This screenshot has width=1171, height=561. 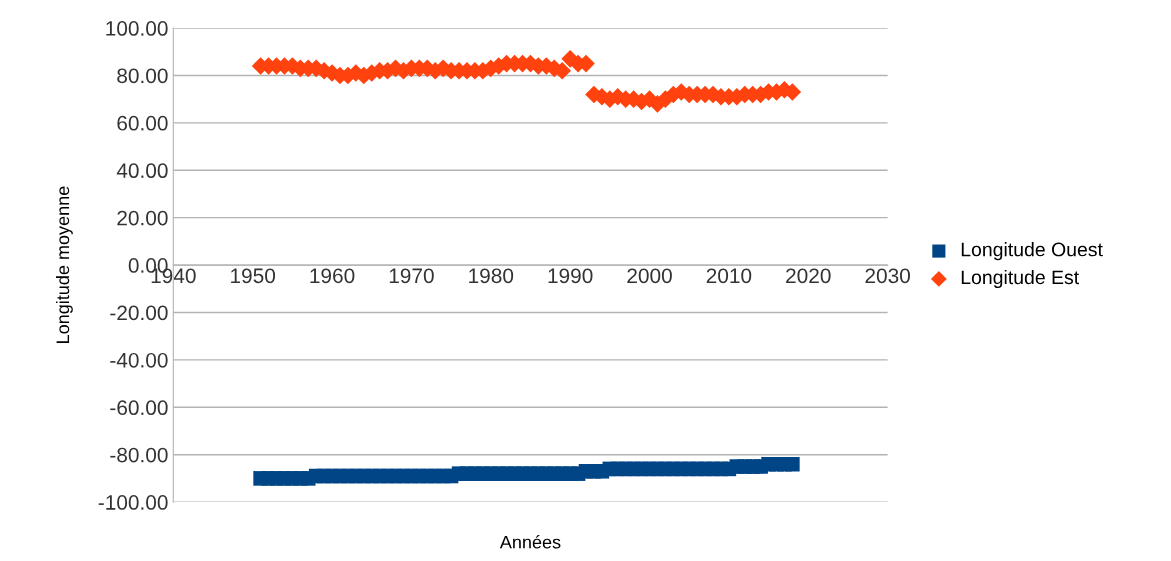 What do you see at coordinates (142, 171) in the screenshot?
I see `y-tick-label: 40.00` at bounding box center [142, 171].